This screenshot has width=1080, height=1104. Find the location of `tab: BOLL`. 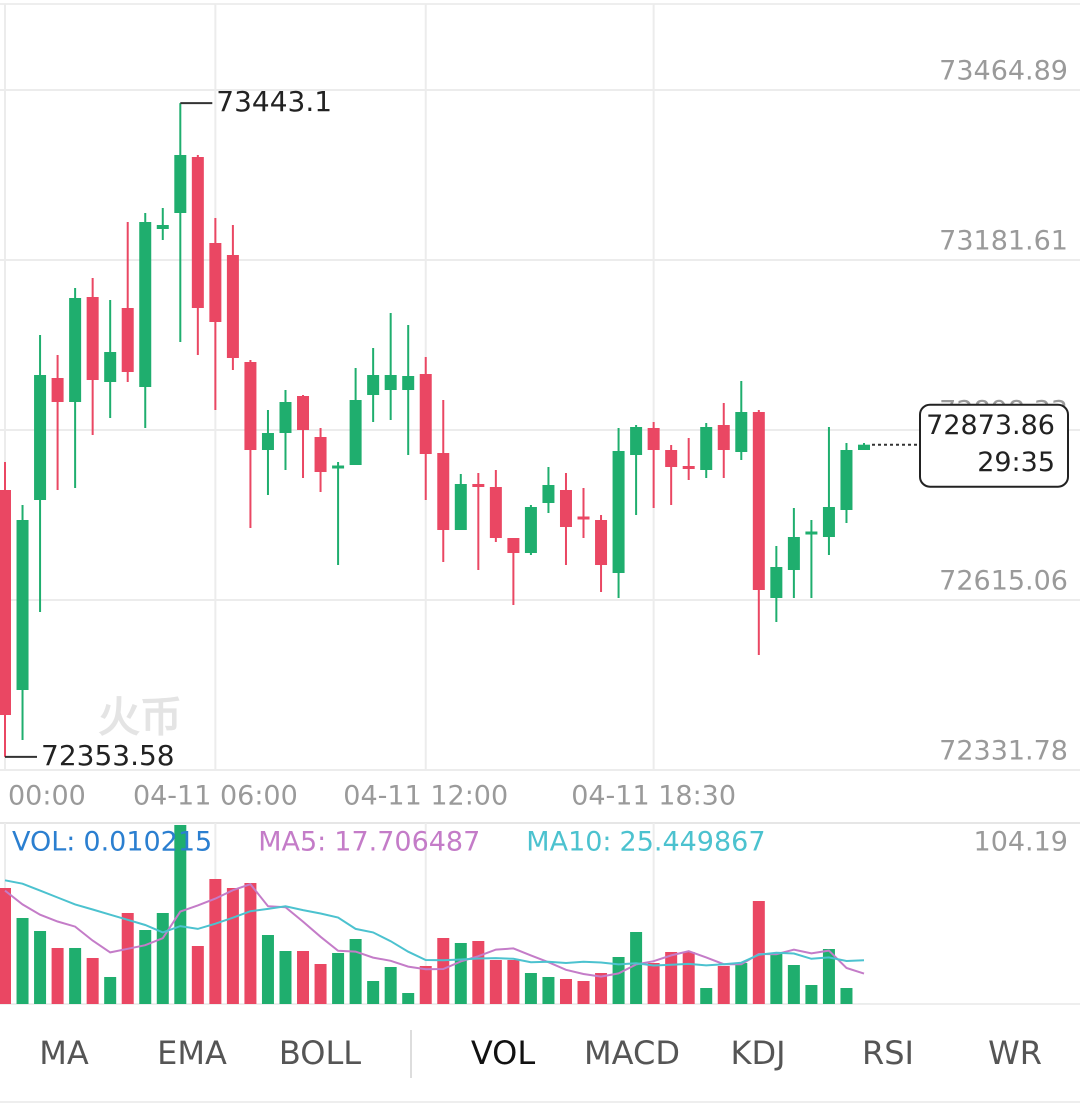

tab: BOLL is located at coordinates (320, 1053).